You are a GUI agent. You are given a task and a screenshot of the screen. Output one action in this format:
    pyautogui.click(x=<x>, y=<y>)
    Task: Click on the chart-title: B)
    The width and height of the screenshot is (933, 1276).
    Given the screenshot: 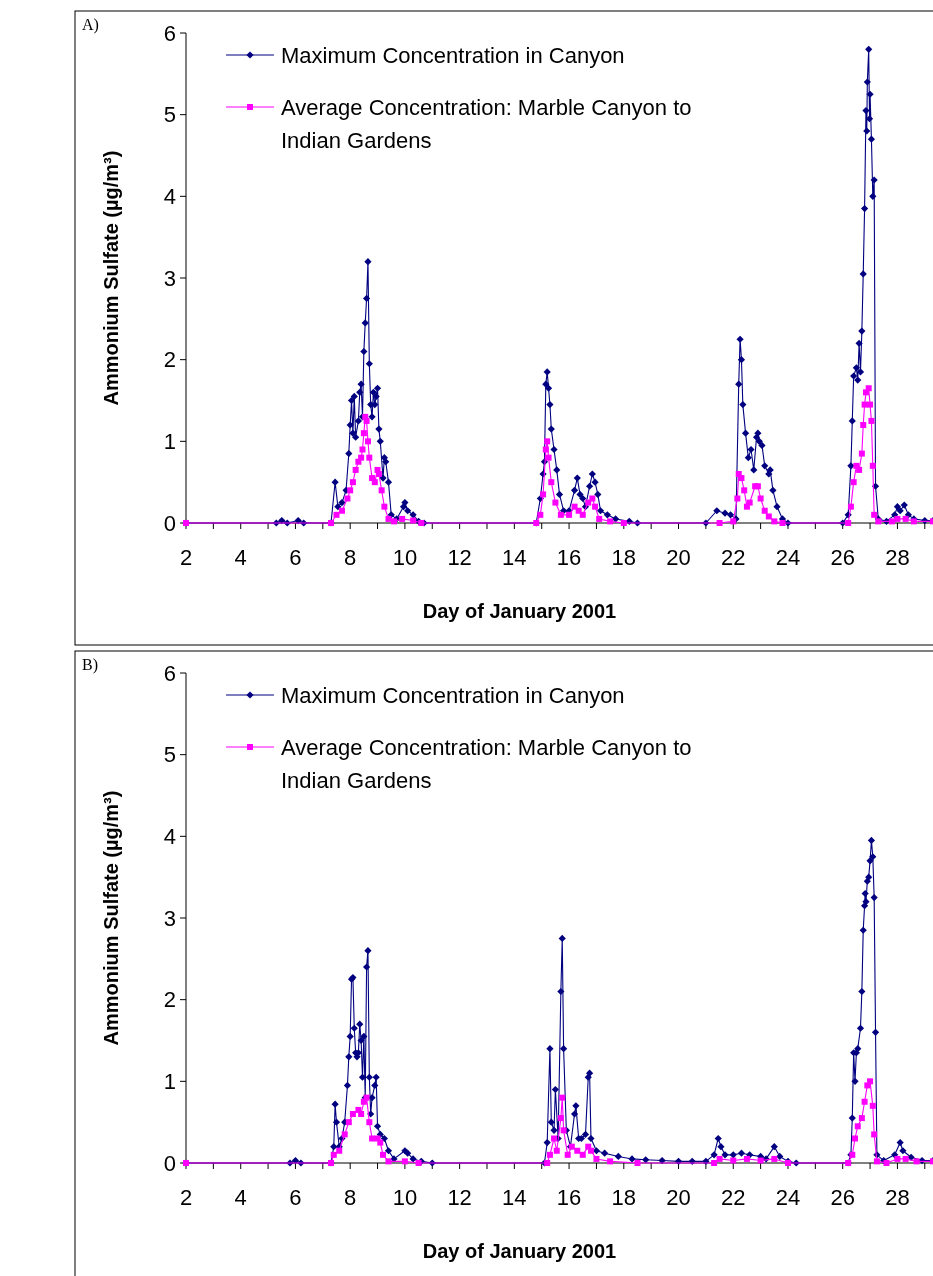 What is the action you would take?
    pyautogui.click(x=90, y=665)
    